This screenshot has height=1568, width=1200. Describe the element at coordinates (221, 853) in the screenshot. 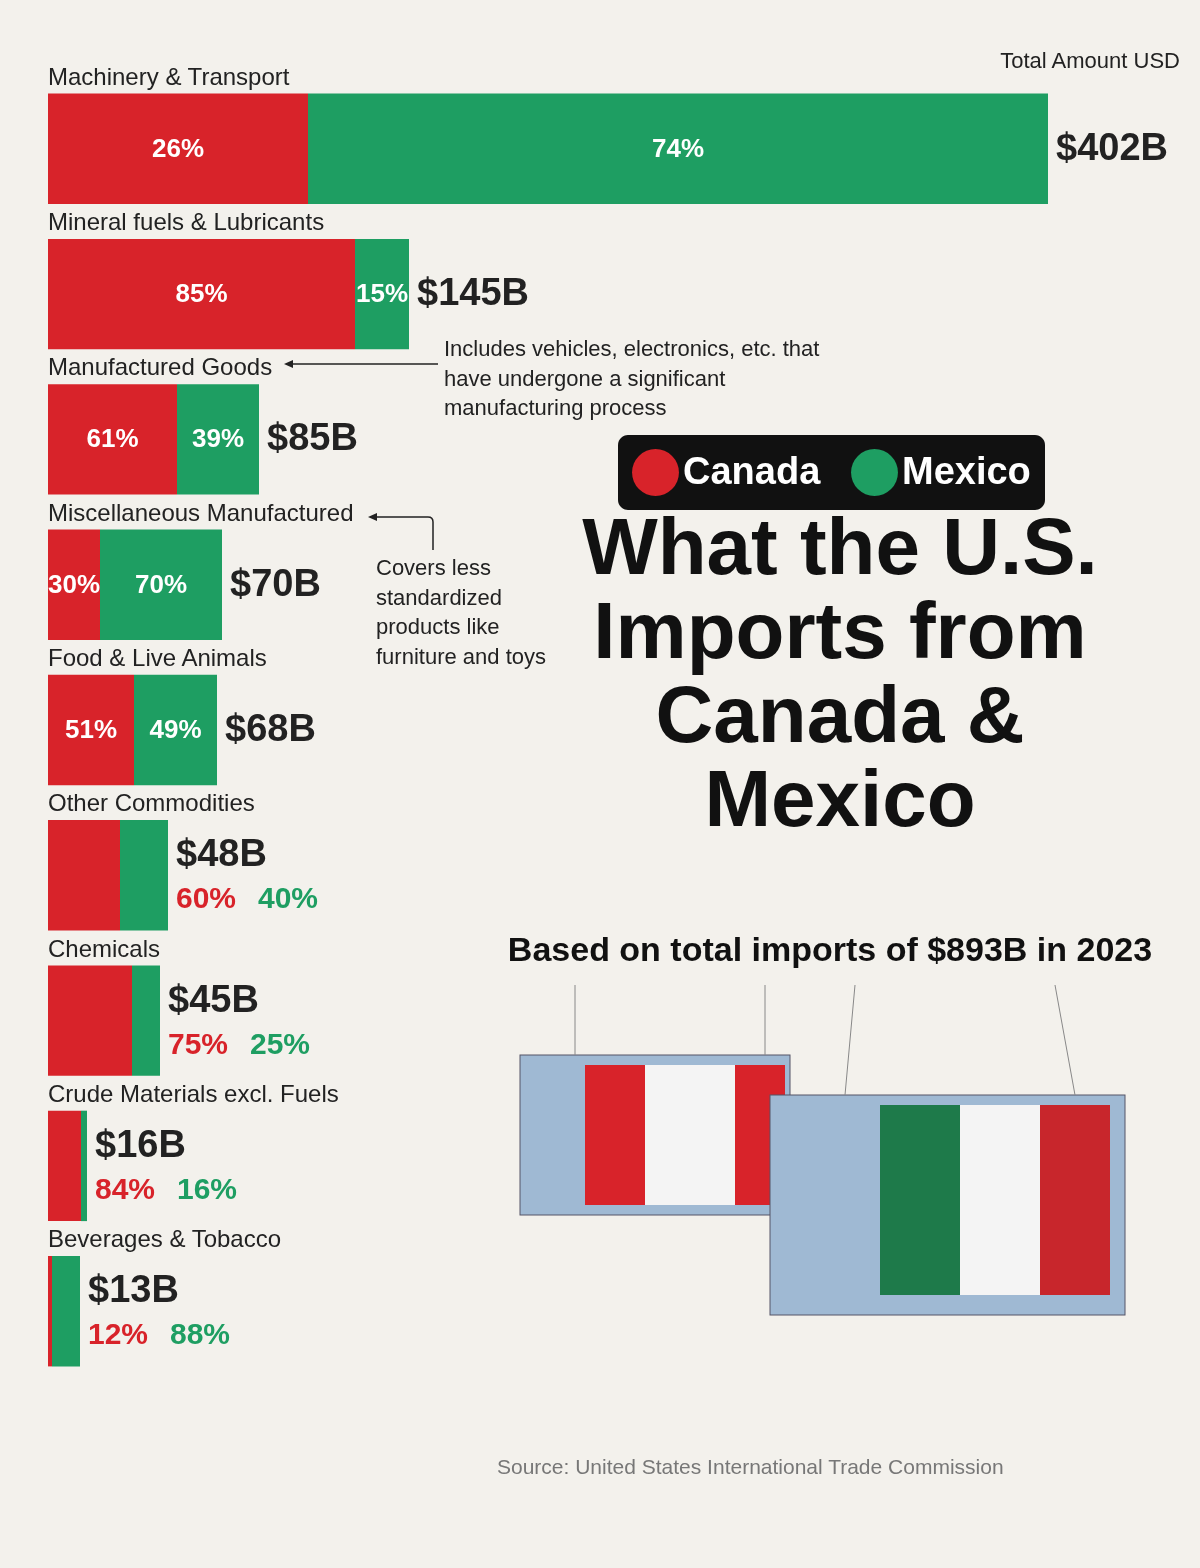

I see `annotation: $48B` at that location.